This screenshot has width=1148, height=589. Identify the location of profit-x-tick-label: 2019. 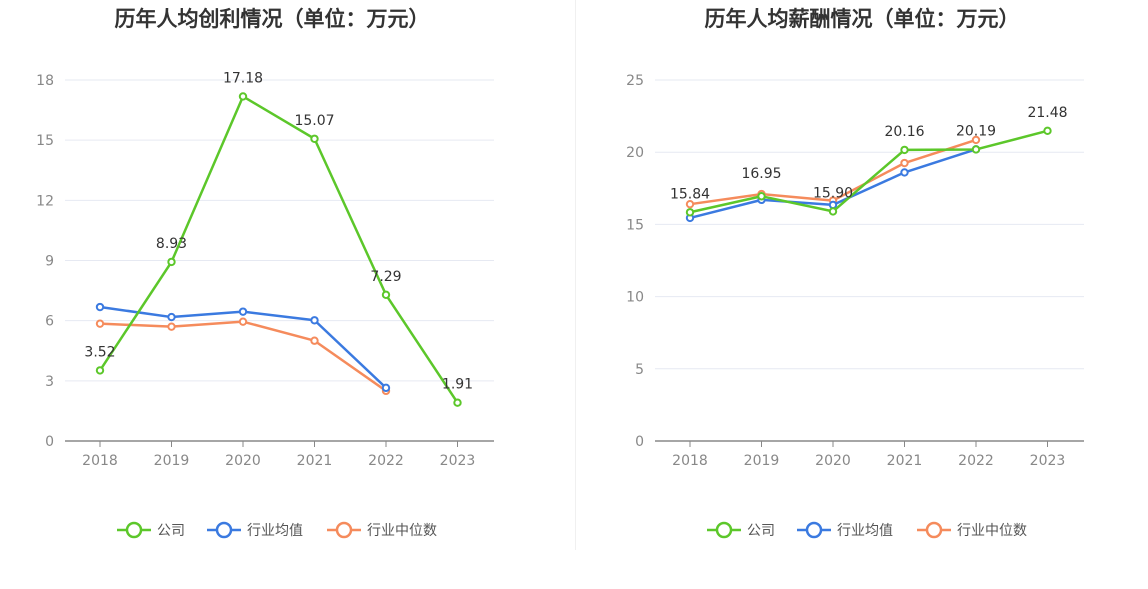
(172, 461).